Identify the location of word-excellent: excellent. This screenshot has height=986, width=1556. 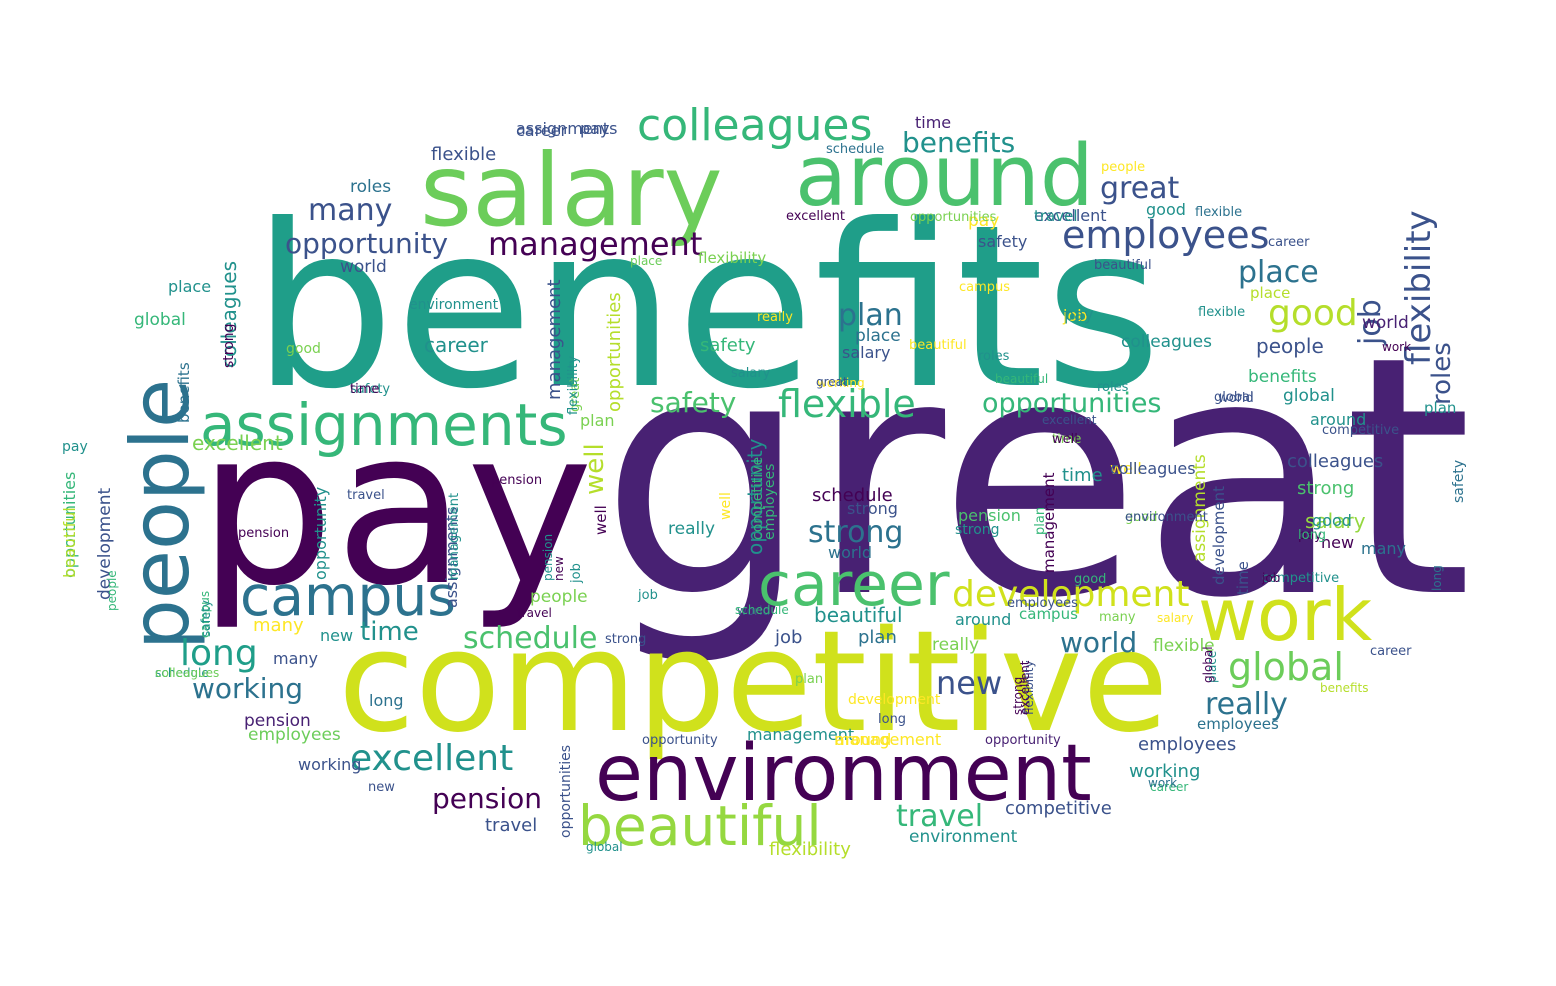
(1069, 420).